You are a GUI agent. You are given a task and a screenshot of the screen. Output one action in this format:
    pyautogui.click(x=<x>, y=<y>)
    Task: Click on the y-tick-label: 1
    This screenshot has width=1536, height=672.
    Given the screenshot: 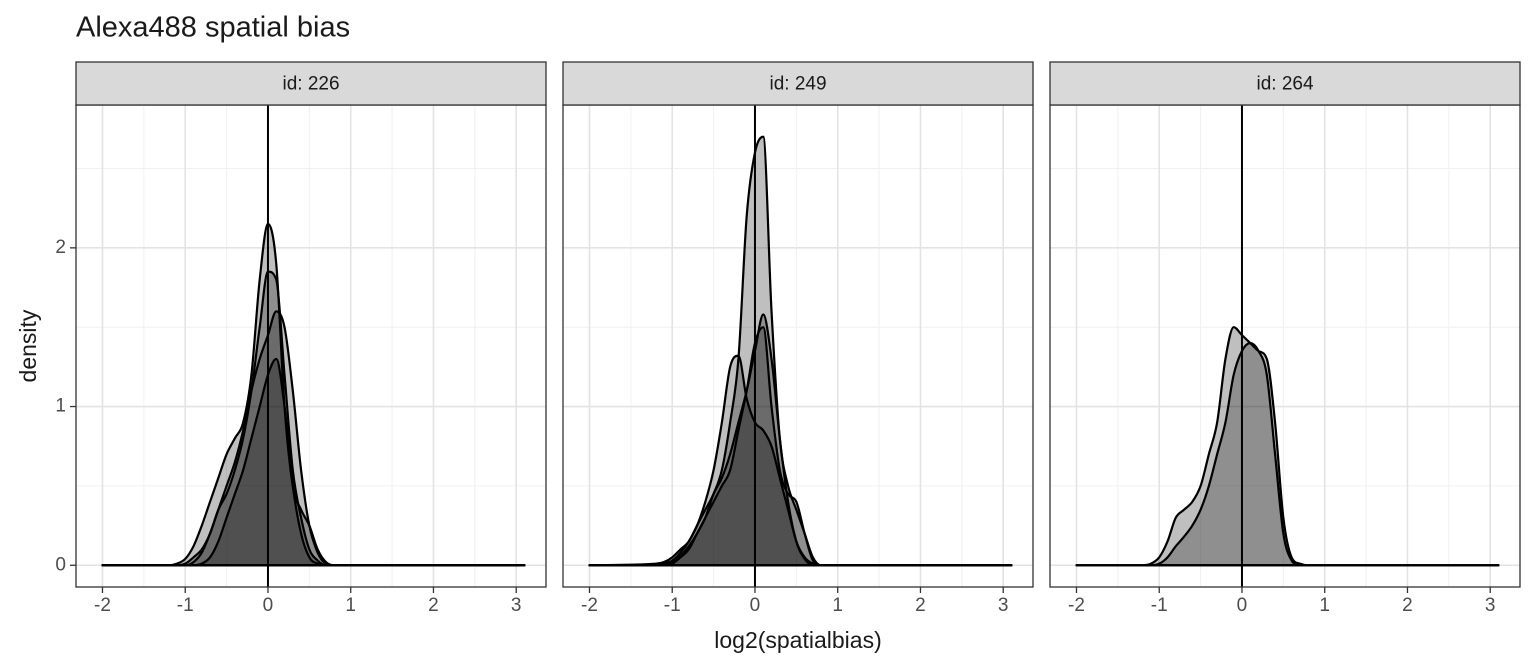 What is the action you would take?
    pyautogui.click(x=60, y=406)
    